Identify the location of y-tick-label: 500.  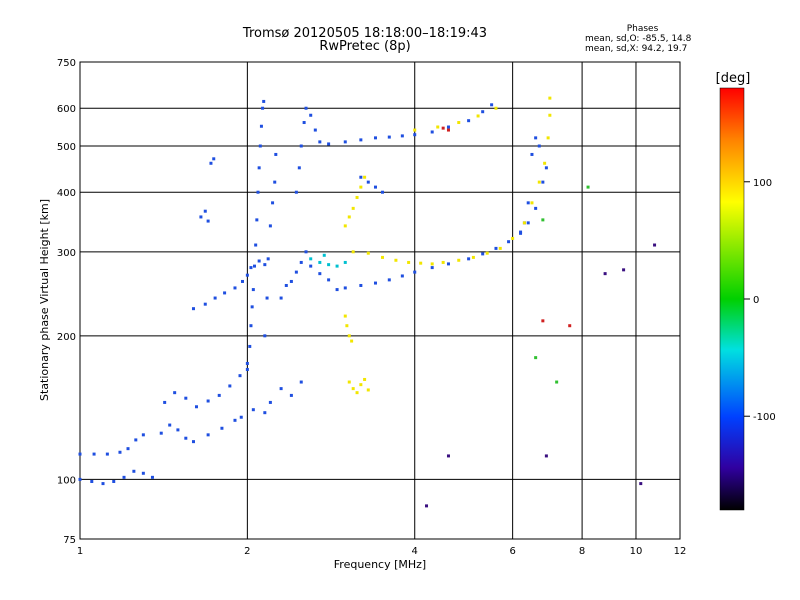
(66, 147).